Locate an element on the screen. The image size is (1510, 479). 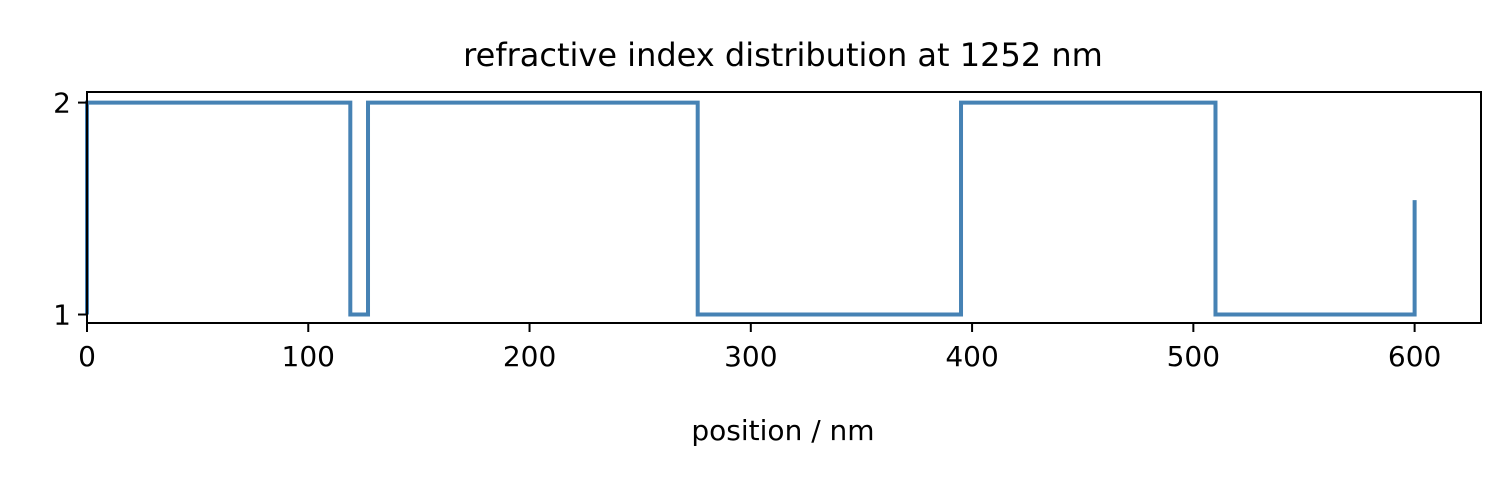
x-tick-label: 600 is located at coordinates (1414, 356).